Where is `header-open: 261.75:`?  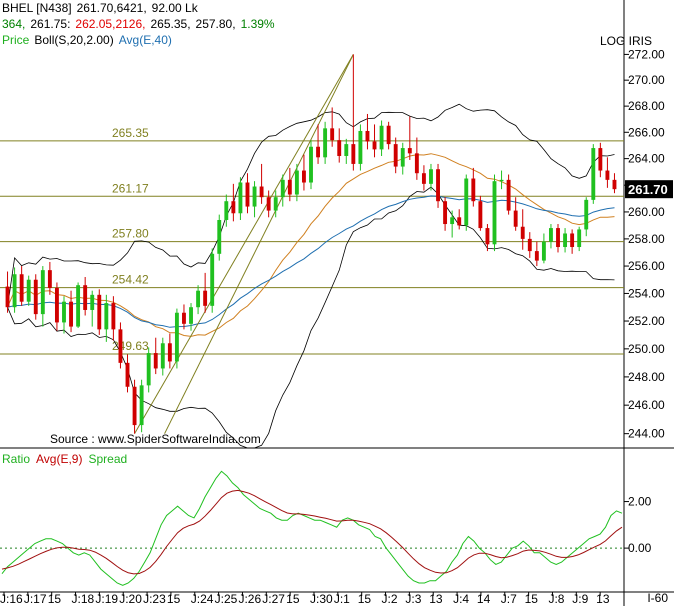 header-open: 261.75: is located at coordinates (50, 24).